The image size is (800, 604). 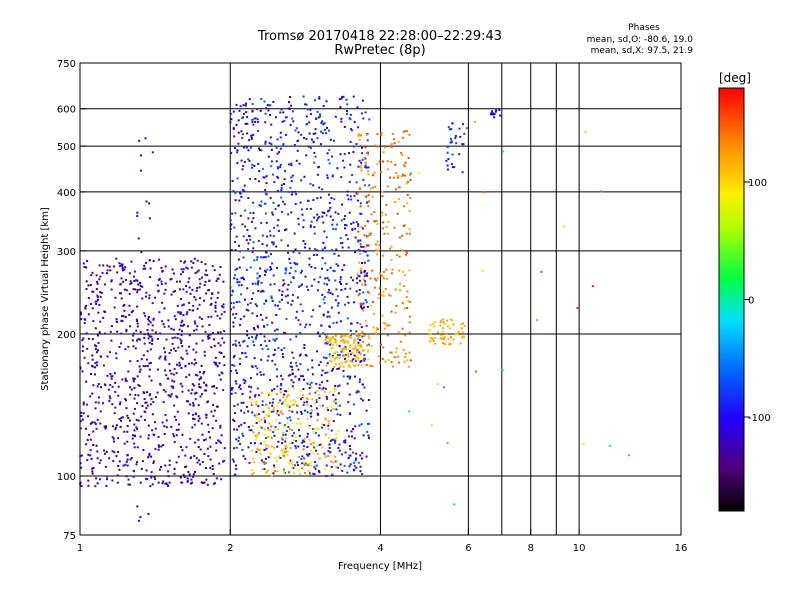 I want to click on colorbar-tick-label: -100, so click(x=759, y=418).